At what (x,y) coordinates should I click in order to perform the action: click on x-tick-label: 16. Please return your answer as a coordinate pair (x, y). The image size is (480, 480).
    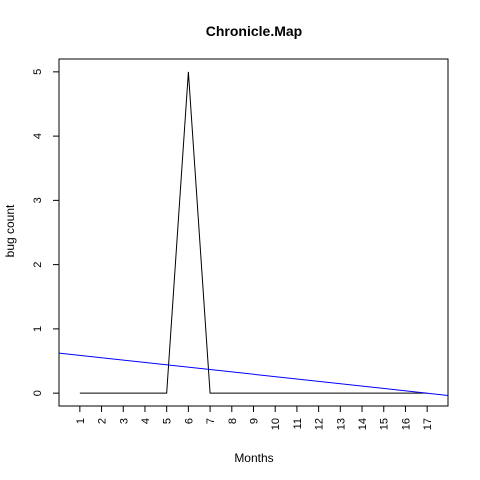
    Looking at the image, I should click on (406, 424).